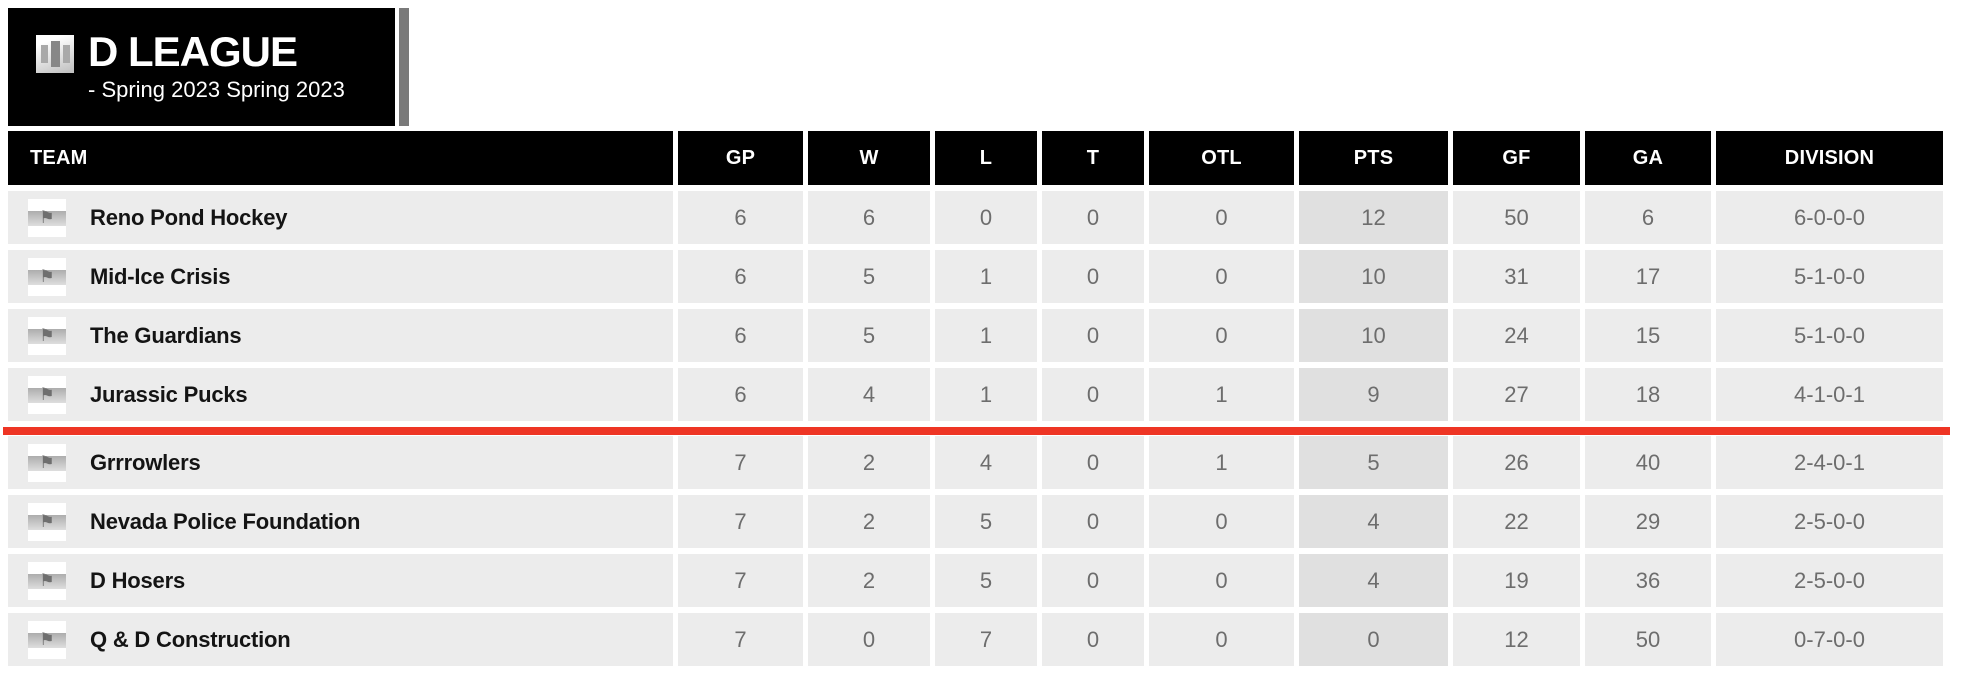 The width and height of the screenshot is (1961, 688). What do you see at coordinates (340, 580) in the screenshot?
I see `team-cell: ⚑ D Hosers` at bounding box center [340, 580].